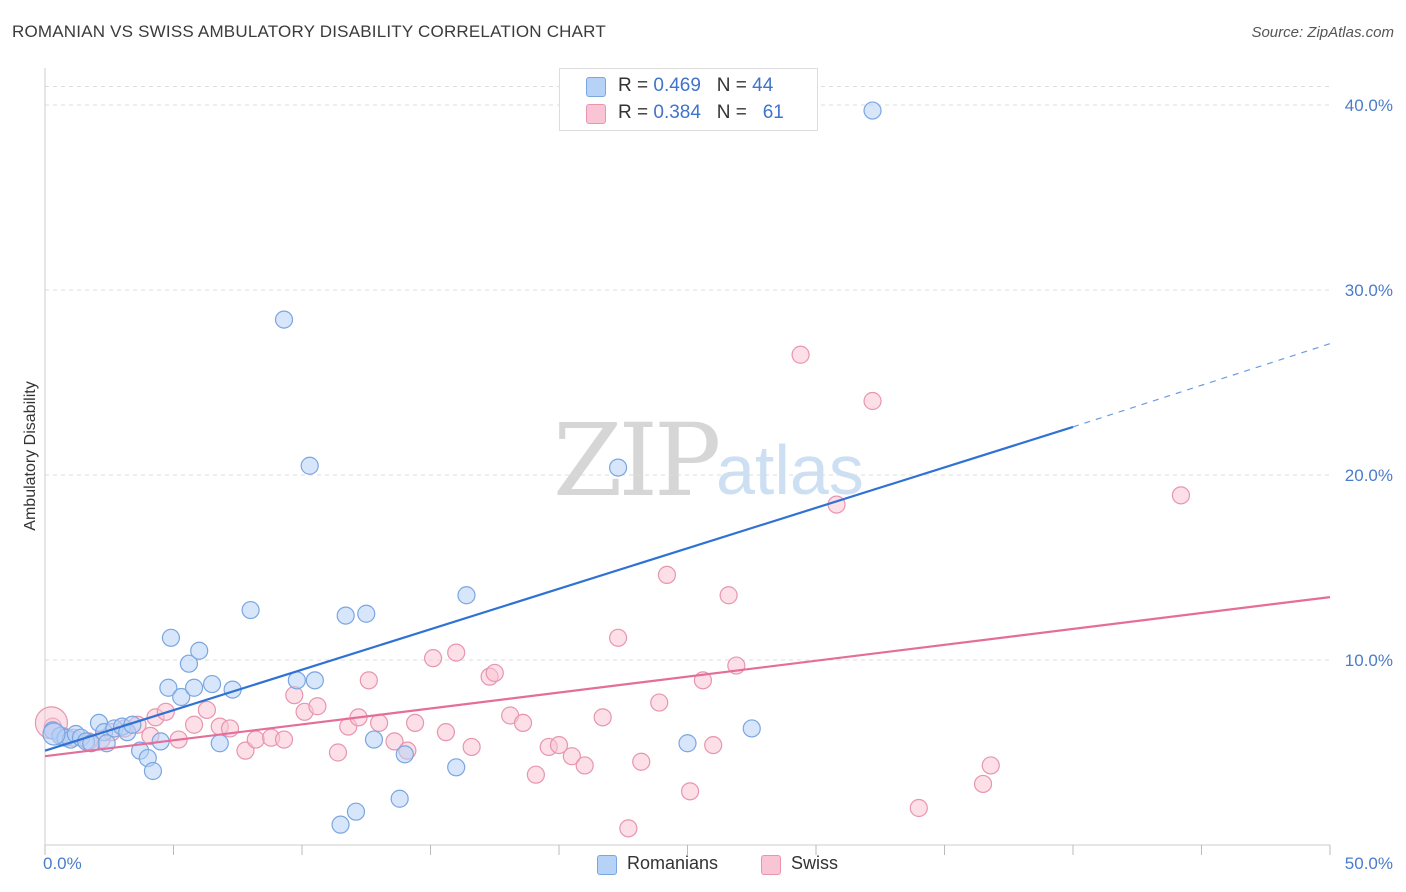 The height and width of the screenshot is (892, 1406). Describe the element at coordinates (677, 112) in the screenshot. I see `legend-r-value-swiss: 0.384` at that location.